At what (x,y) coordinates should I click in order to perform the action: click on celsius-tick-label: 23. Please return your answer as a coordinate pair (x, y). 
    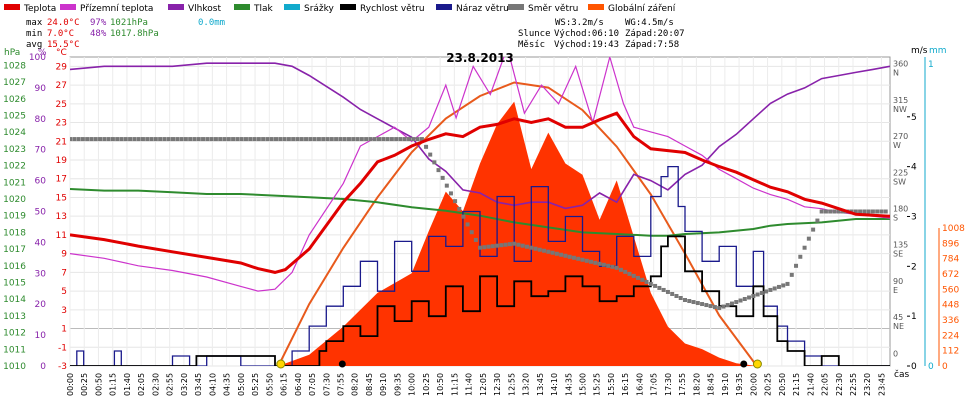
    Looking at the image, I should click on (61, 124).